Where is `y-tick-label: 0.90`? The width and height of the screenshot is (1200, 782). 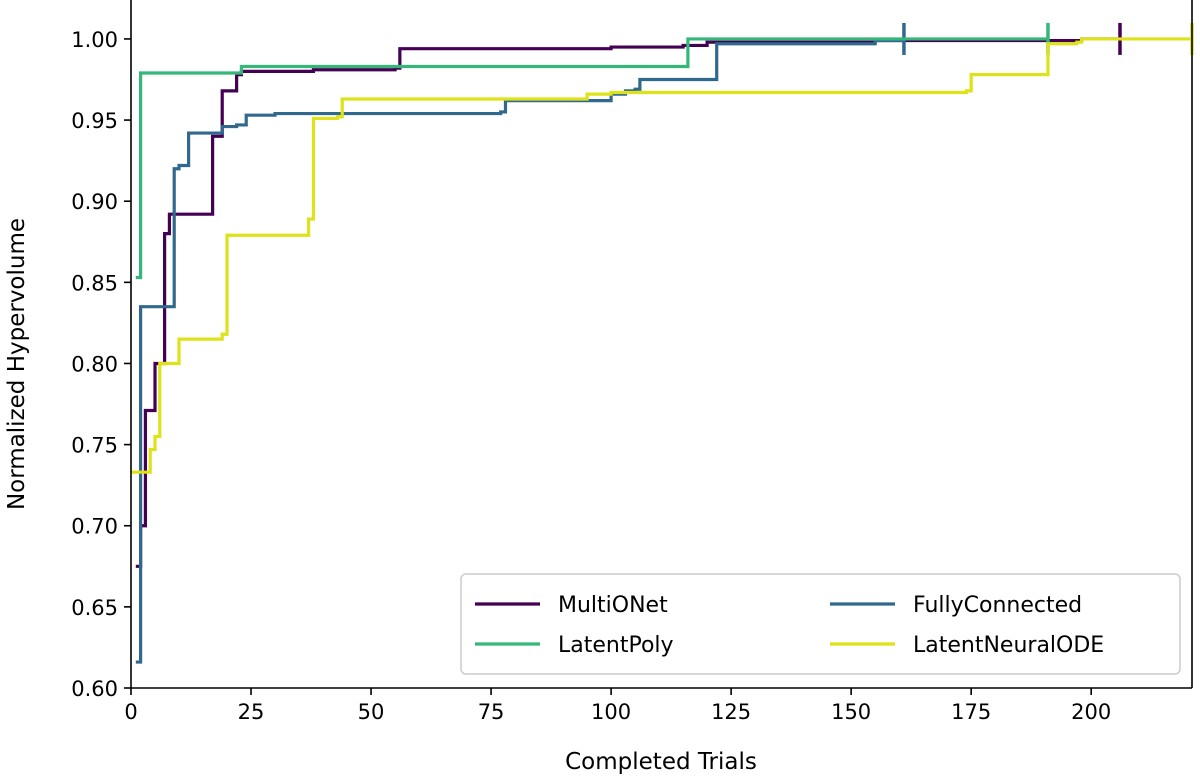
y-tick-label: 0.90 is located at coordinates (94, 202).